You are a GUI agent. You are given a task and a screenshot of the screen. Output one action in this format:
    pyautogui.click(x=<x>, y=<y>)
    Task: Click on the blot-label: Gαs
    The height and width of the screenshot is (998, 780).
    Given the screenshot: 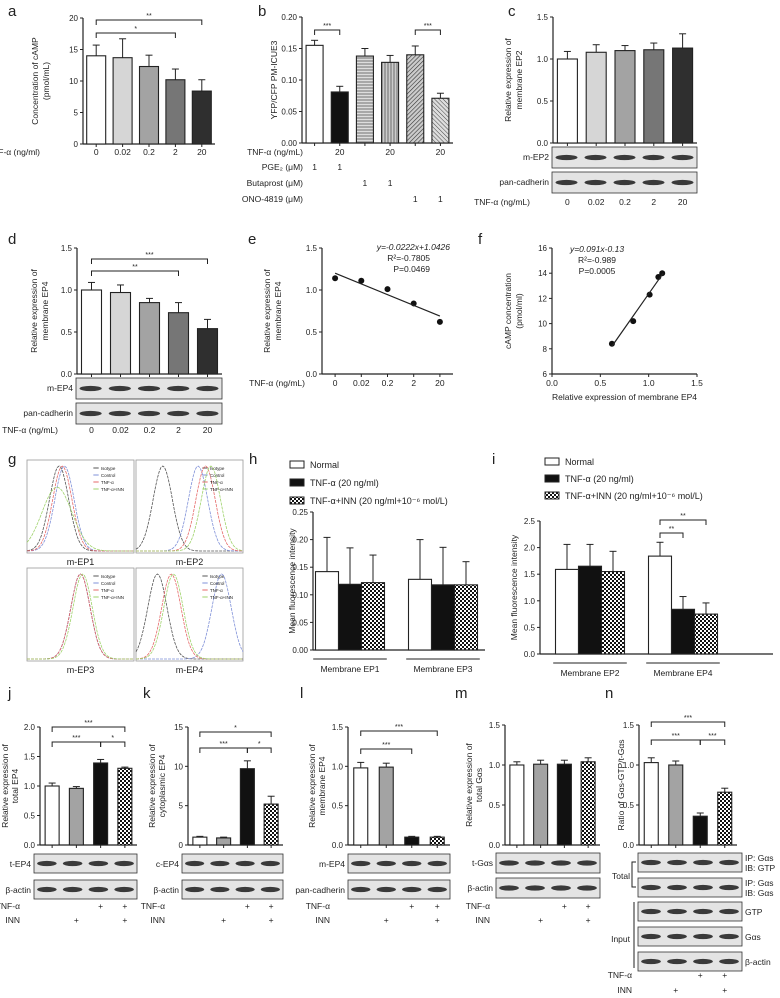 What is the action you would take?
    pyautogui.click(x=753, y=937)
    